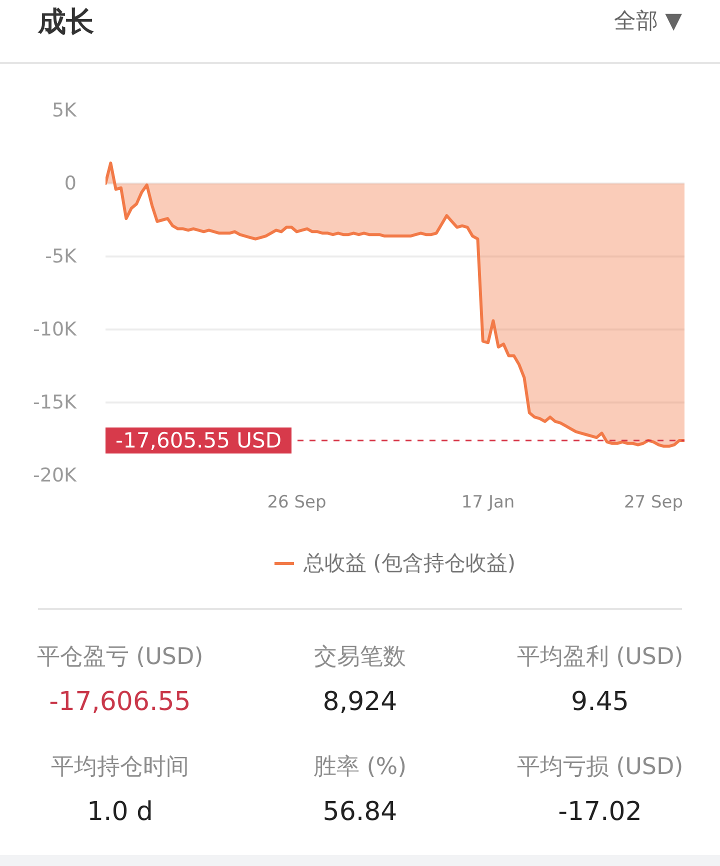  What do you see at coordinates (600, 812) in the screenshot?
I see `text: -17.02` at bounding box center [600, 812].